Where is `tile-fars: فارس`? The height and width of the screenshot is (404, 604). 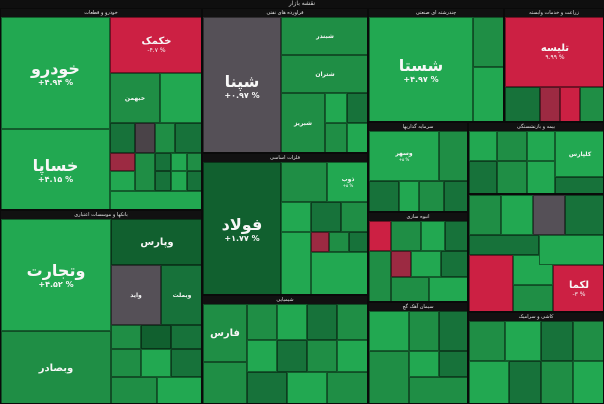
tile-fars: فارس is located at coordinates (225, 333).